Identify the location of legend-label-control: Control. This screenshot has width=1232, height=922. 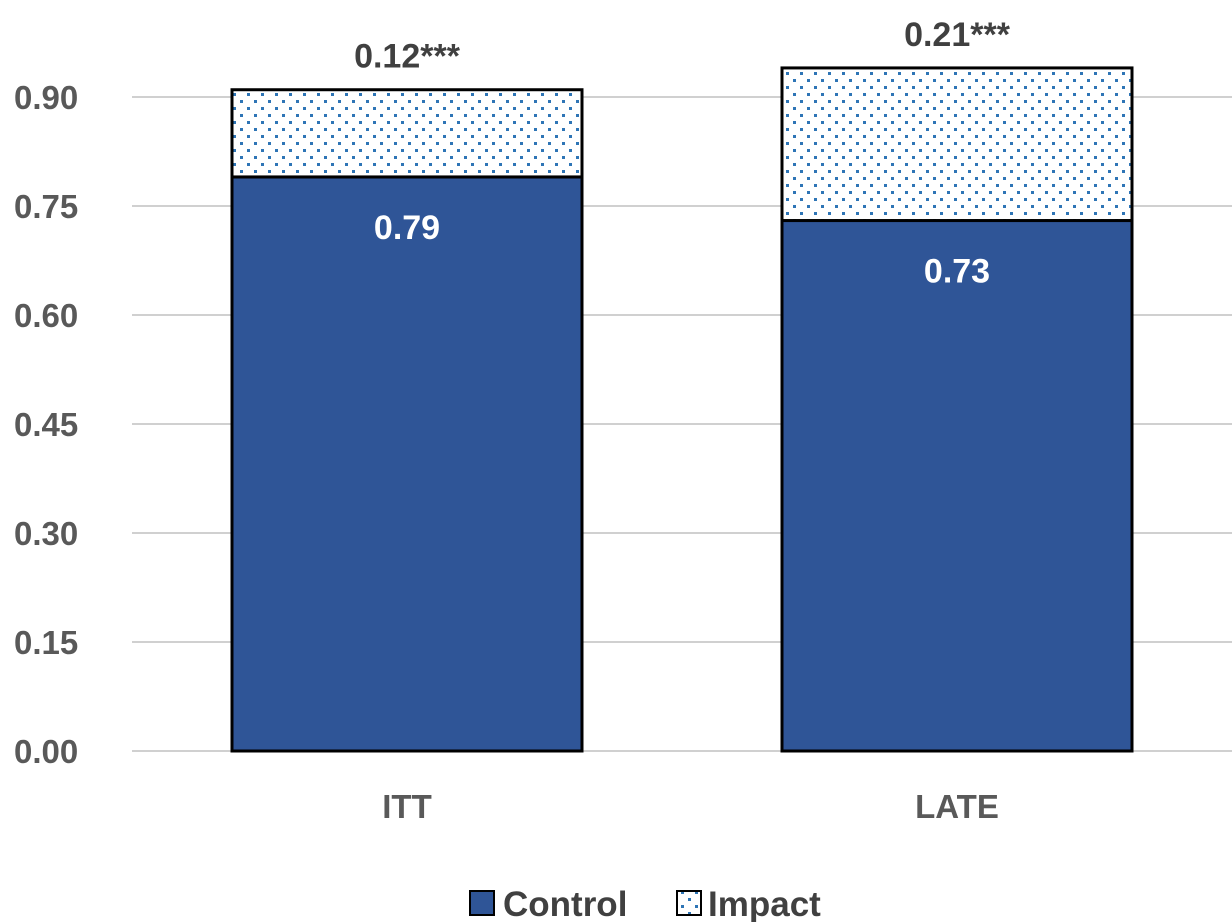
(565, 903).